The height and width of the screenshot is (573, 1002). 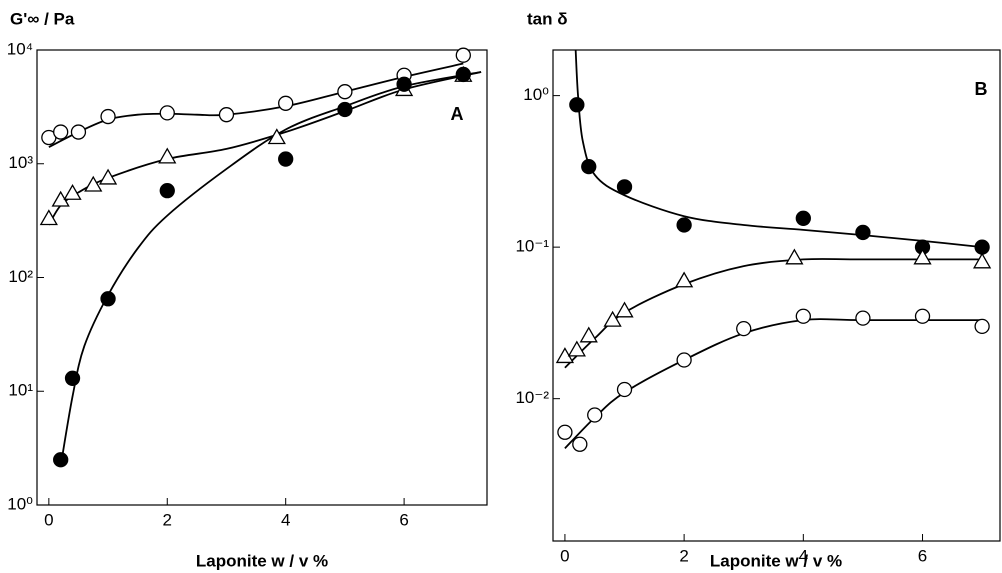 I want to click on y-tick-label: 10¹, so click(x=20, y=390).